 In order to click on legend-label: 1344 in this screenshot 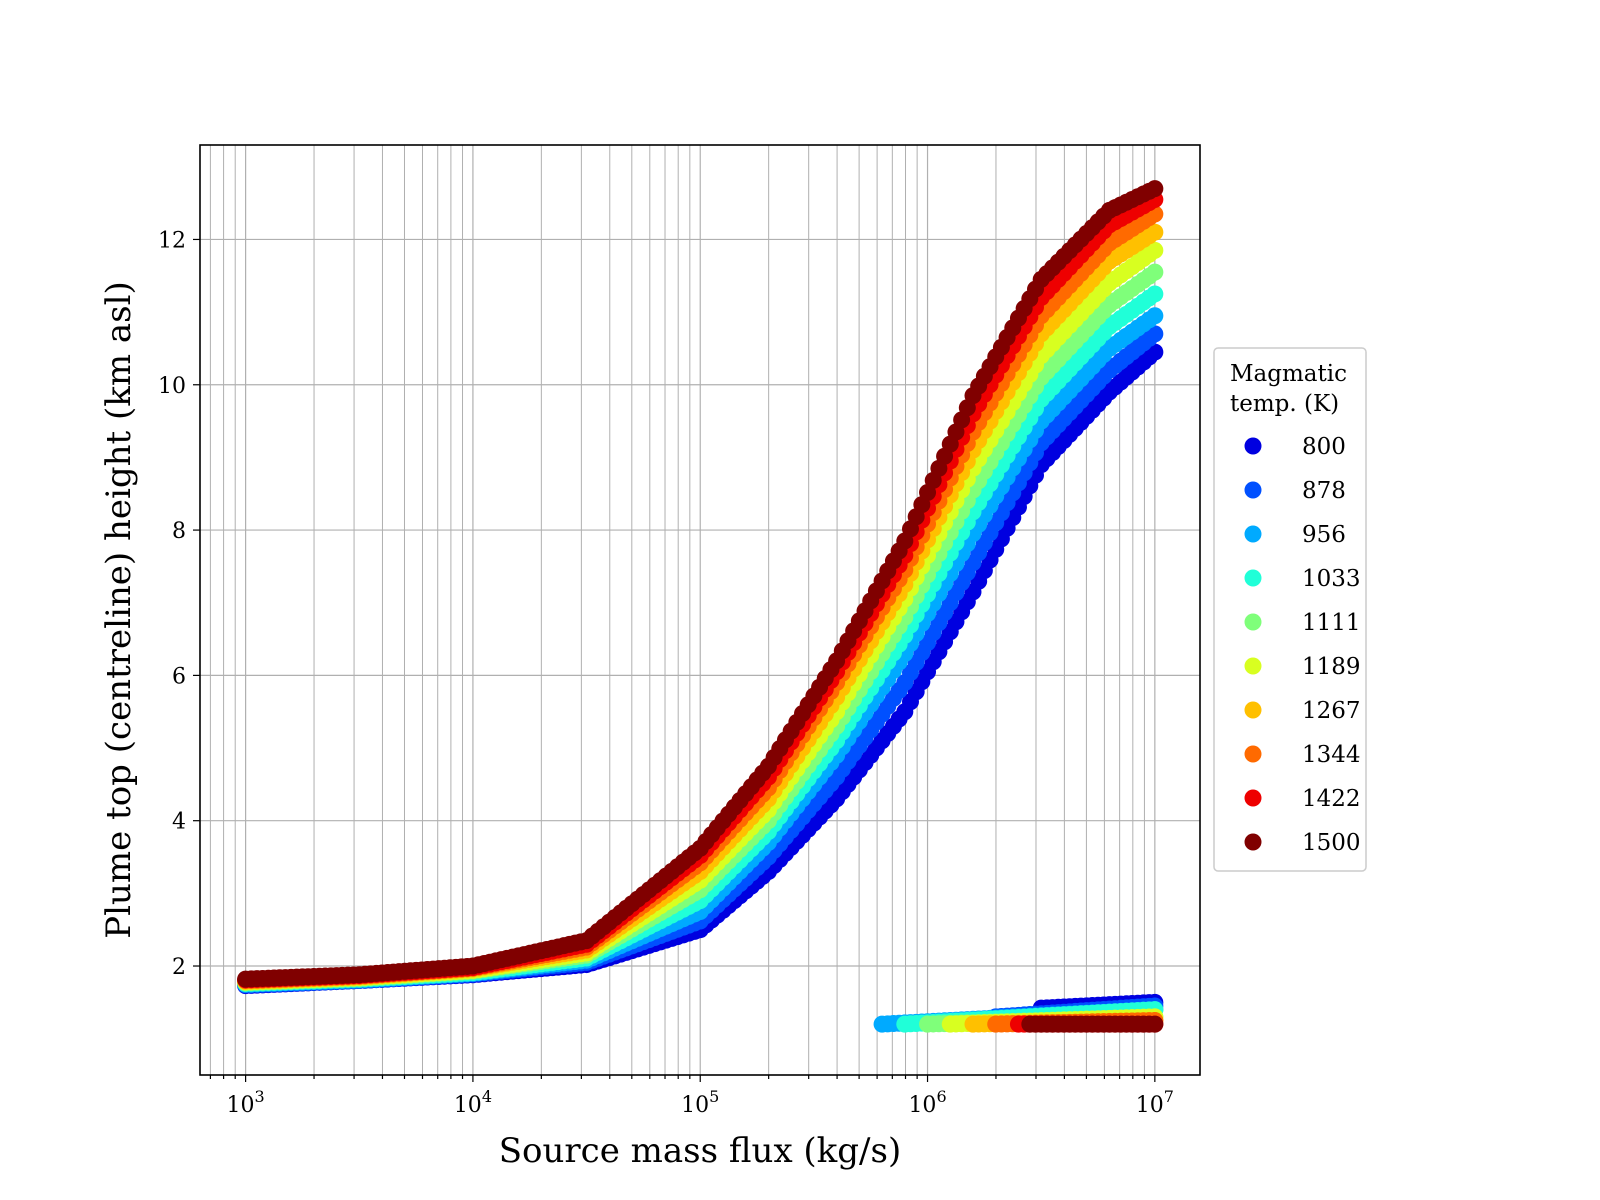, I will do `click(1331, 755)`.